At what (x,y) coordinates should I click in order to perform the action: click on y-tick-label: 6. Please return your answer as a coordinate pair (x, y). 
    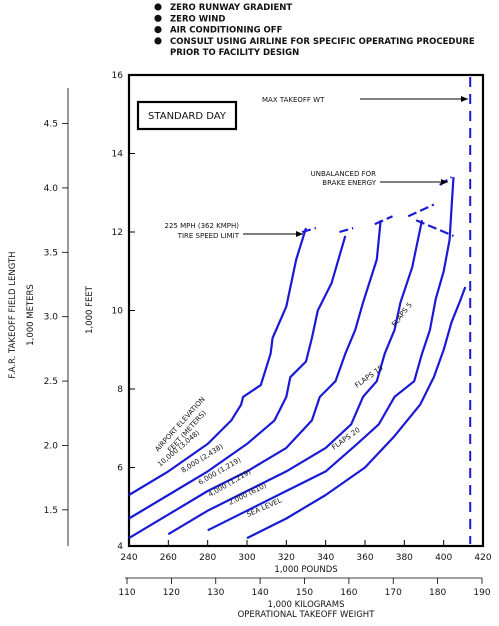
    Looking at the image, I should click on (120, 469).